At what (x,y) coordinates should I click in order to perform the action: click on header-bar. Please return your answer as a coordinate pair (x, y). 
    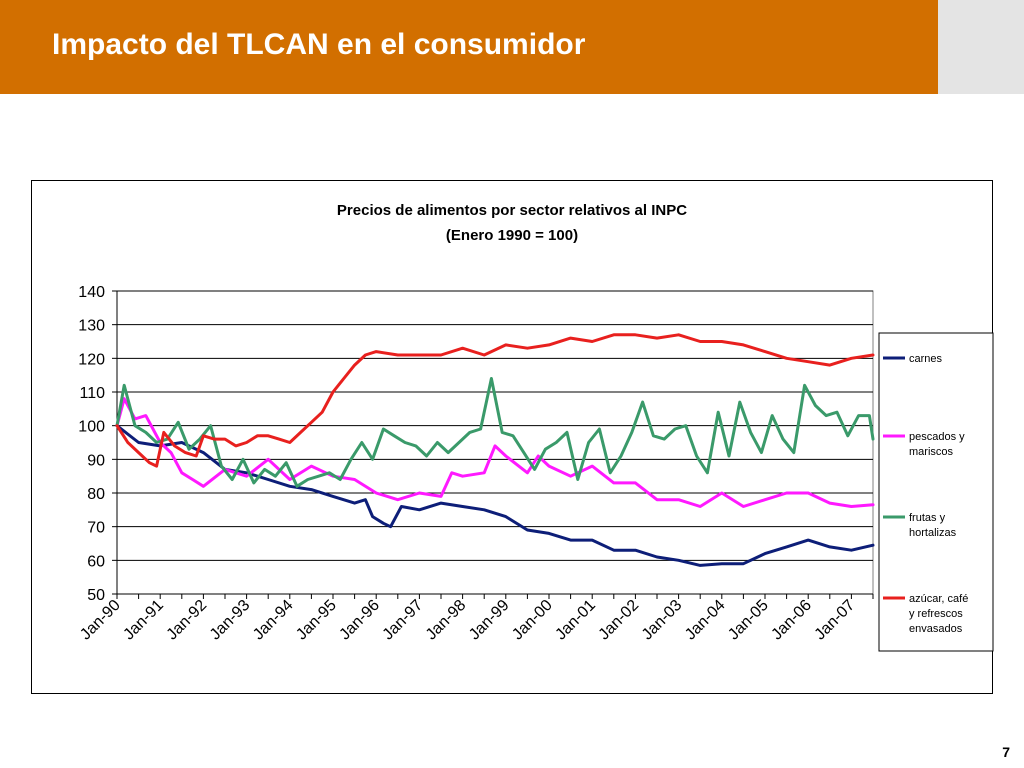
    Looking at the image, I should click on (469, 47).